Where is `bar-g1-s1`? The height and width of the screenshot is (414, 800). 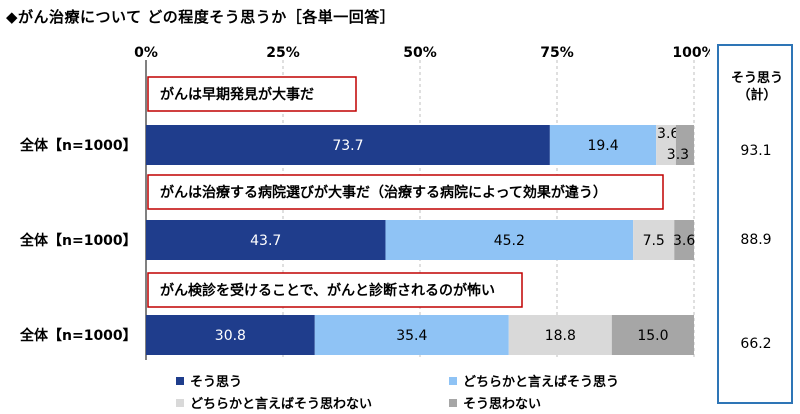
bar-g1-s1 is located at coordinates (348, 145).